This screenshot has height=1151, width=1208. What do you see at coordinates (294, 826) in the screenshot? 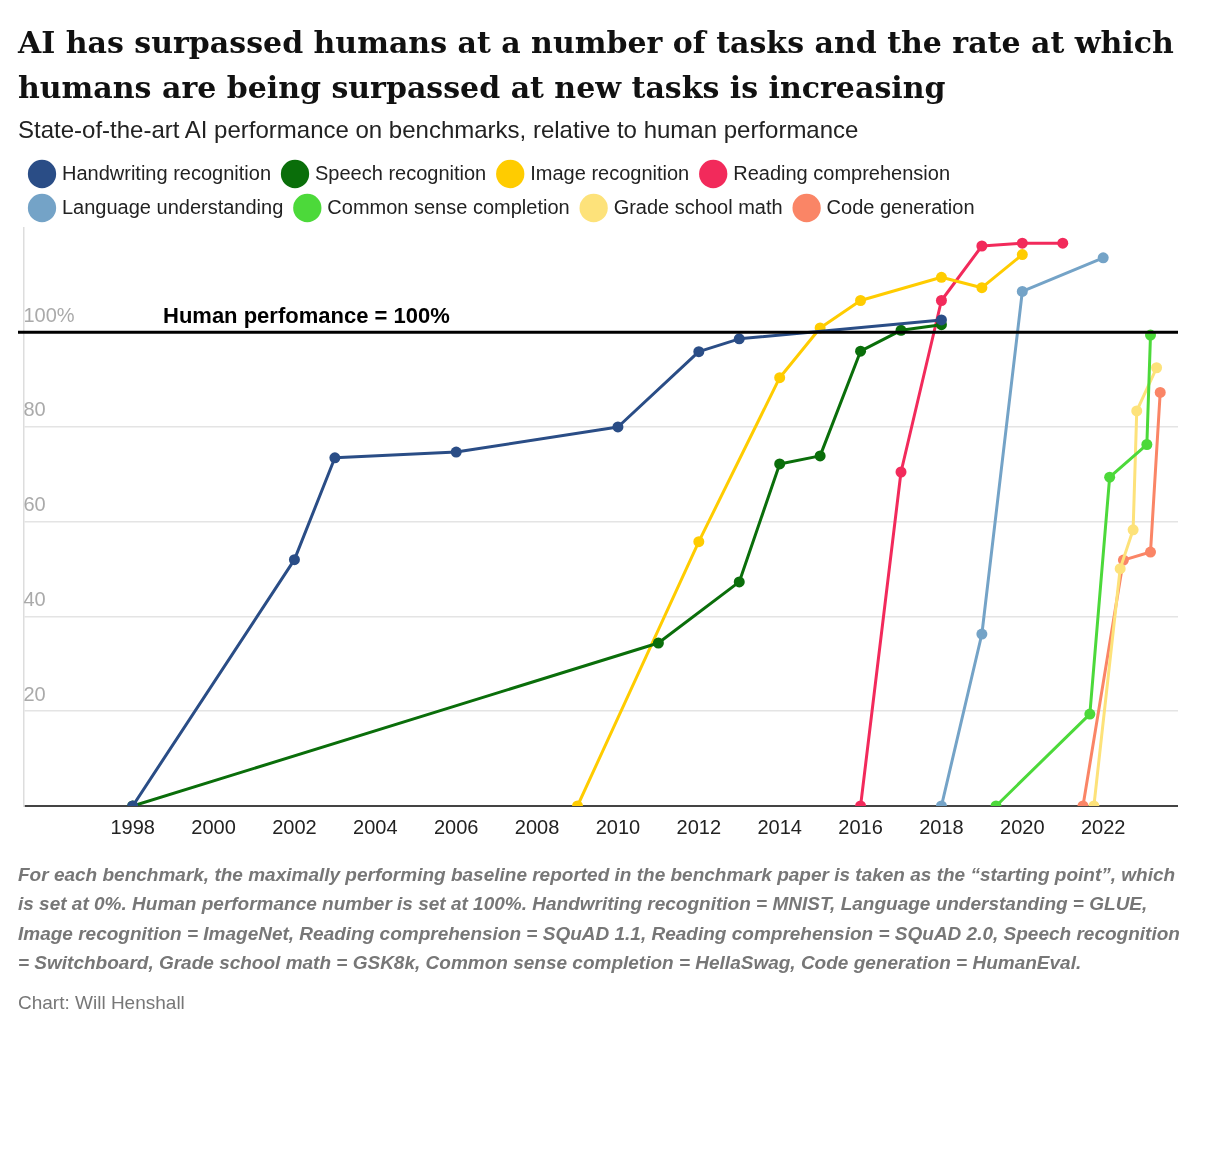
I see `x-tick-label: 2002` at bounding box center [294, 826].